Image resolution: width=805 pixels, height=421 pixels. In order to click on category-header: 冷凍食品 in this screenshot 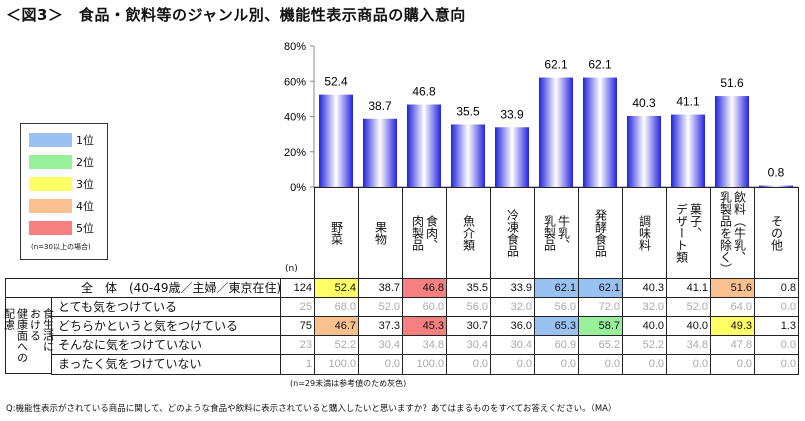, I will do `click(512, 233)`.